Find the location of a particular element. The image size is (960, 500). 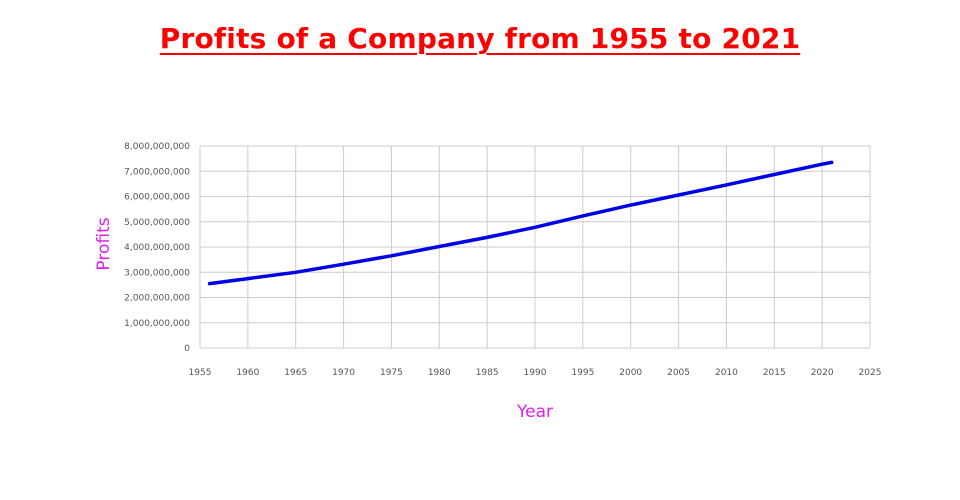

y-tick-label: 8,000,000,000 is located at coordinates (157, 147).